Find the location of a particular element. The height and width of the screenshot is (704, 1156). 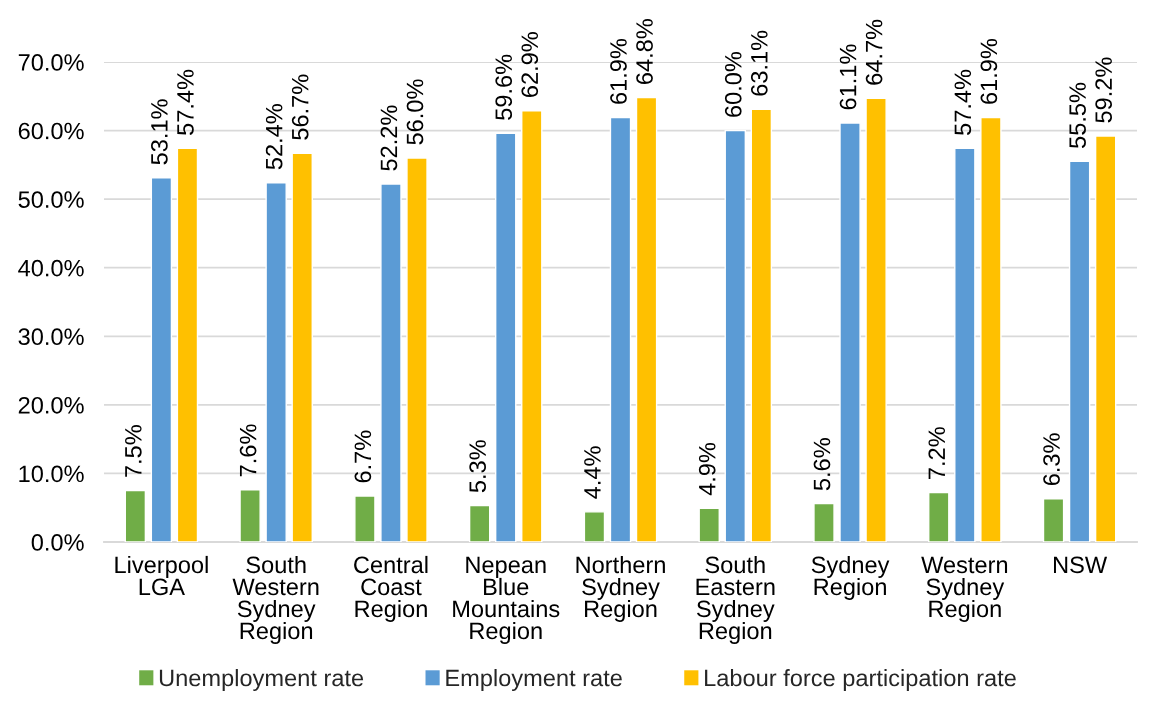

data-label: 7.5% is located at coordinates (133, 451).